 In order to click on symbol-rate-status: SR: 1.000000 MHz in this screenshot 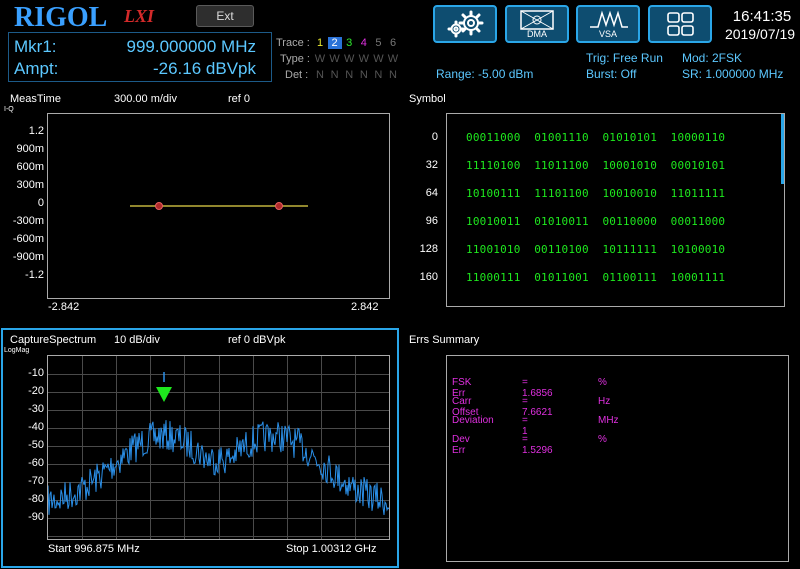, I will do `click(733, 74)`.